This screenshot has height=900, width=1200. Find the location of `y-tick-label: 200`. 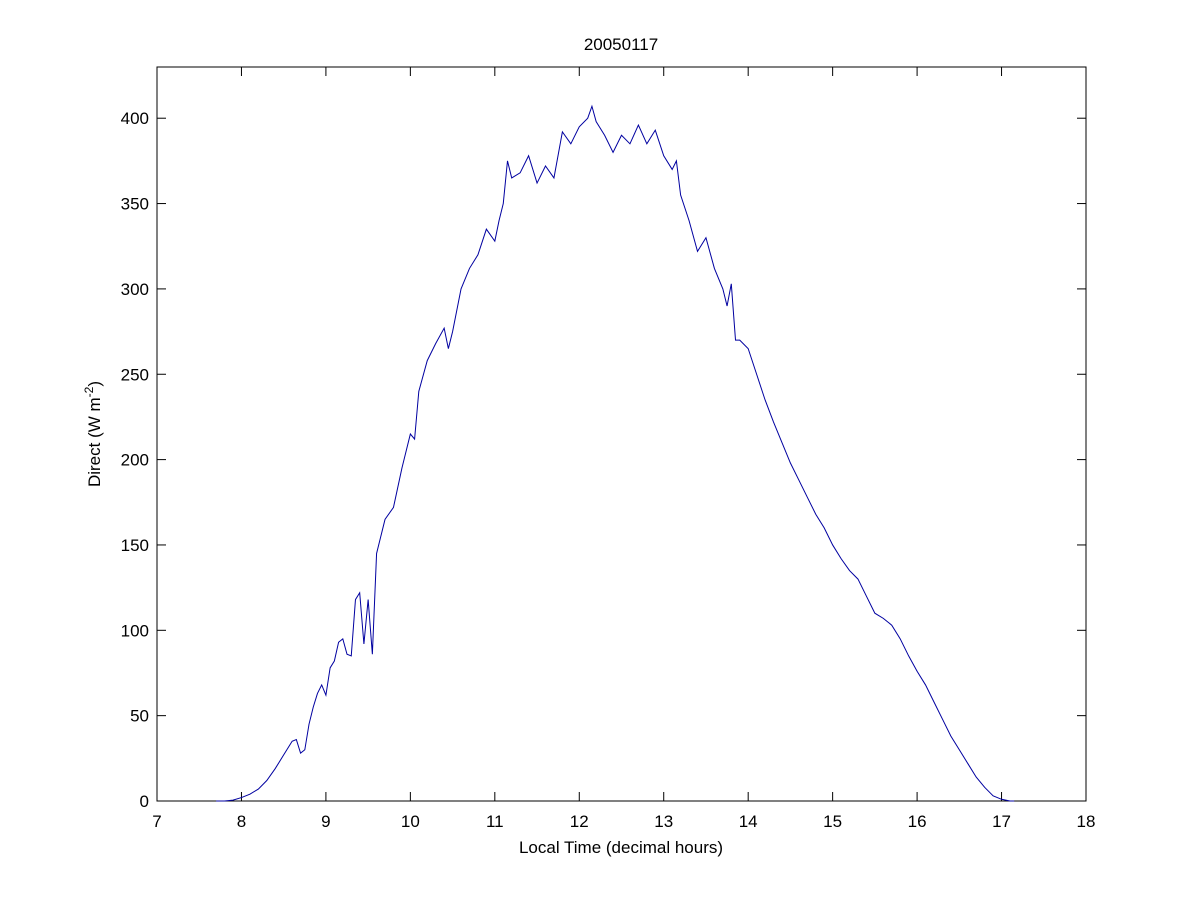

y-tick-label: 200 is located at coordinates (135, 460).